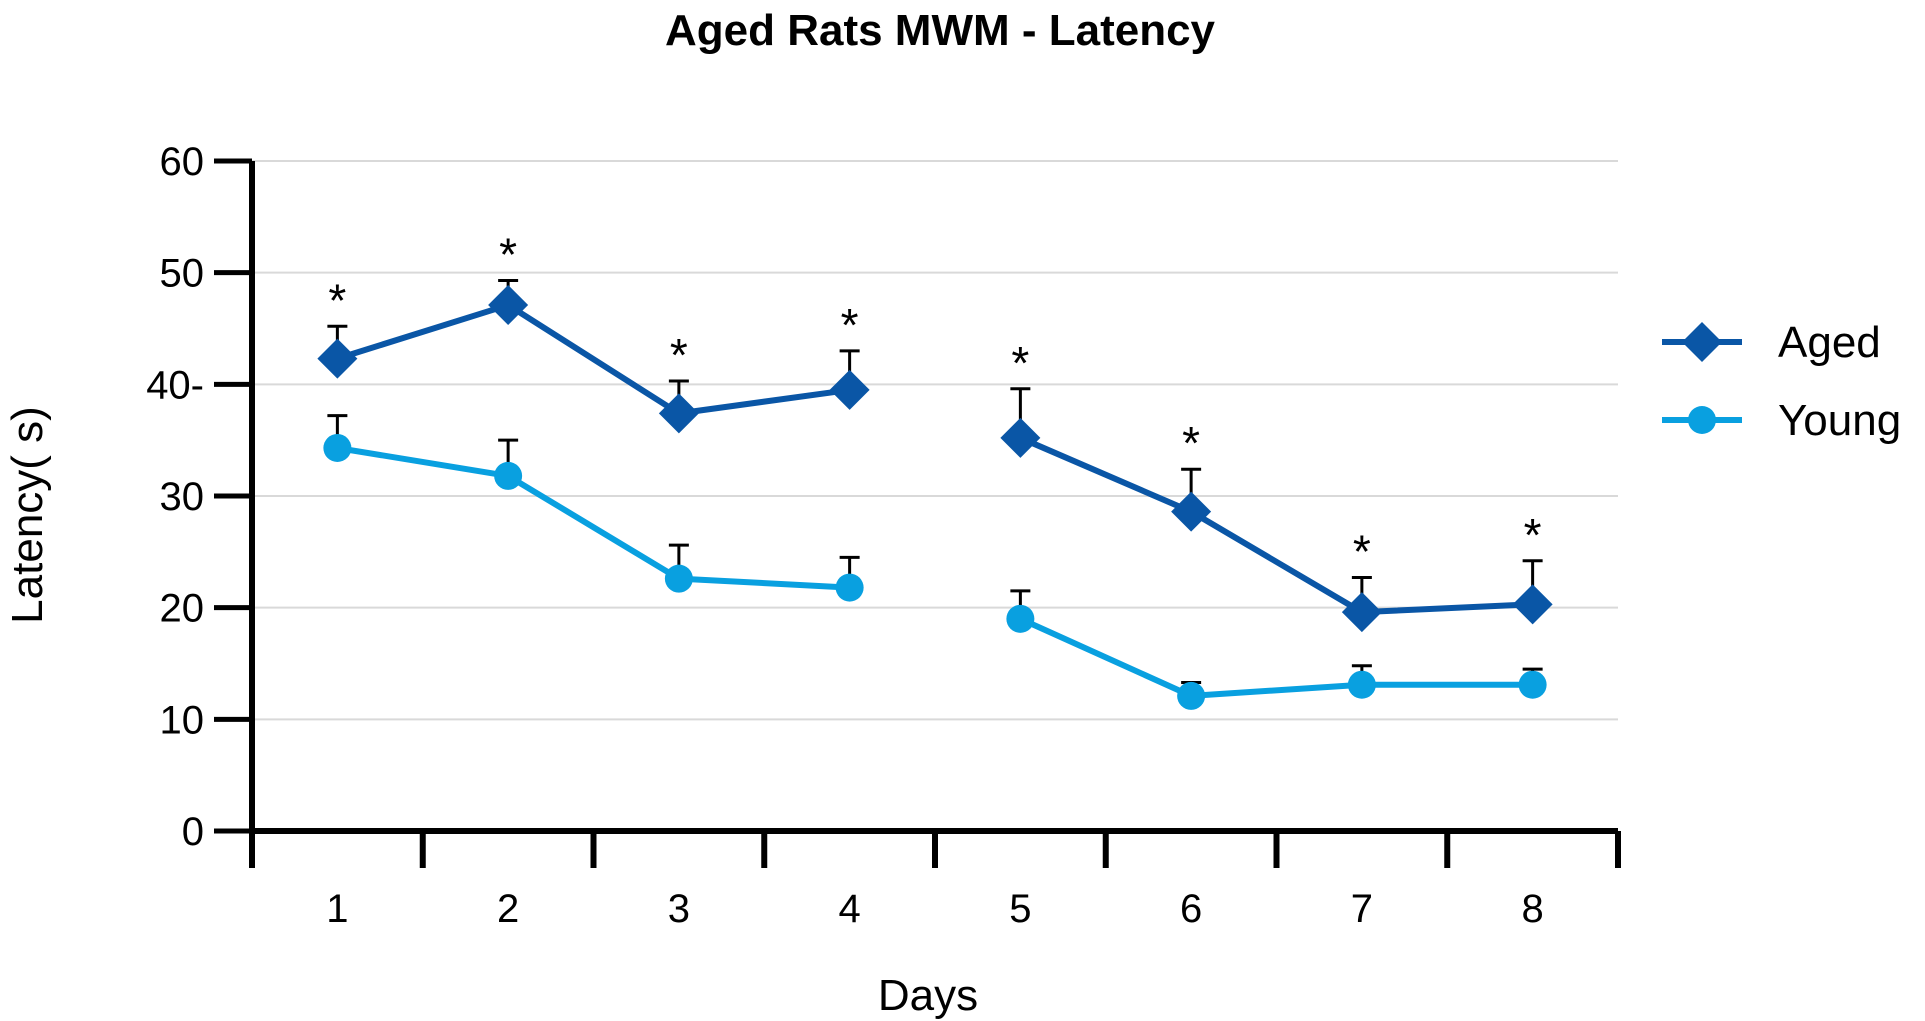 Image resolution: width=1925 pixels, height=1021 pixels. What do you see at coordinates (182, 609) in the screenshot?
I see `y-tick-label: 20` at bounding box center [182, 609].